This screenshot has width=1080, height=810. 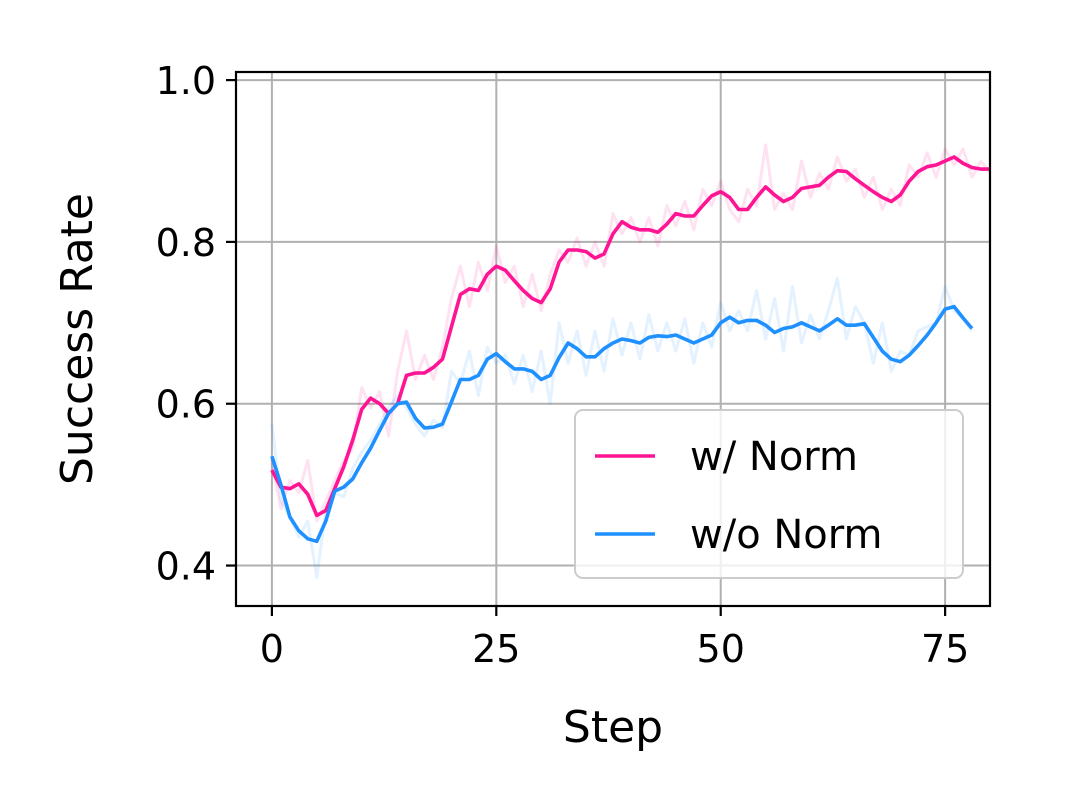 What do you see at coordinates (721, 649) in the screenshot?
I see `x-tick-label: 50` at bounding box center [721, 649].